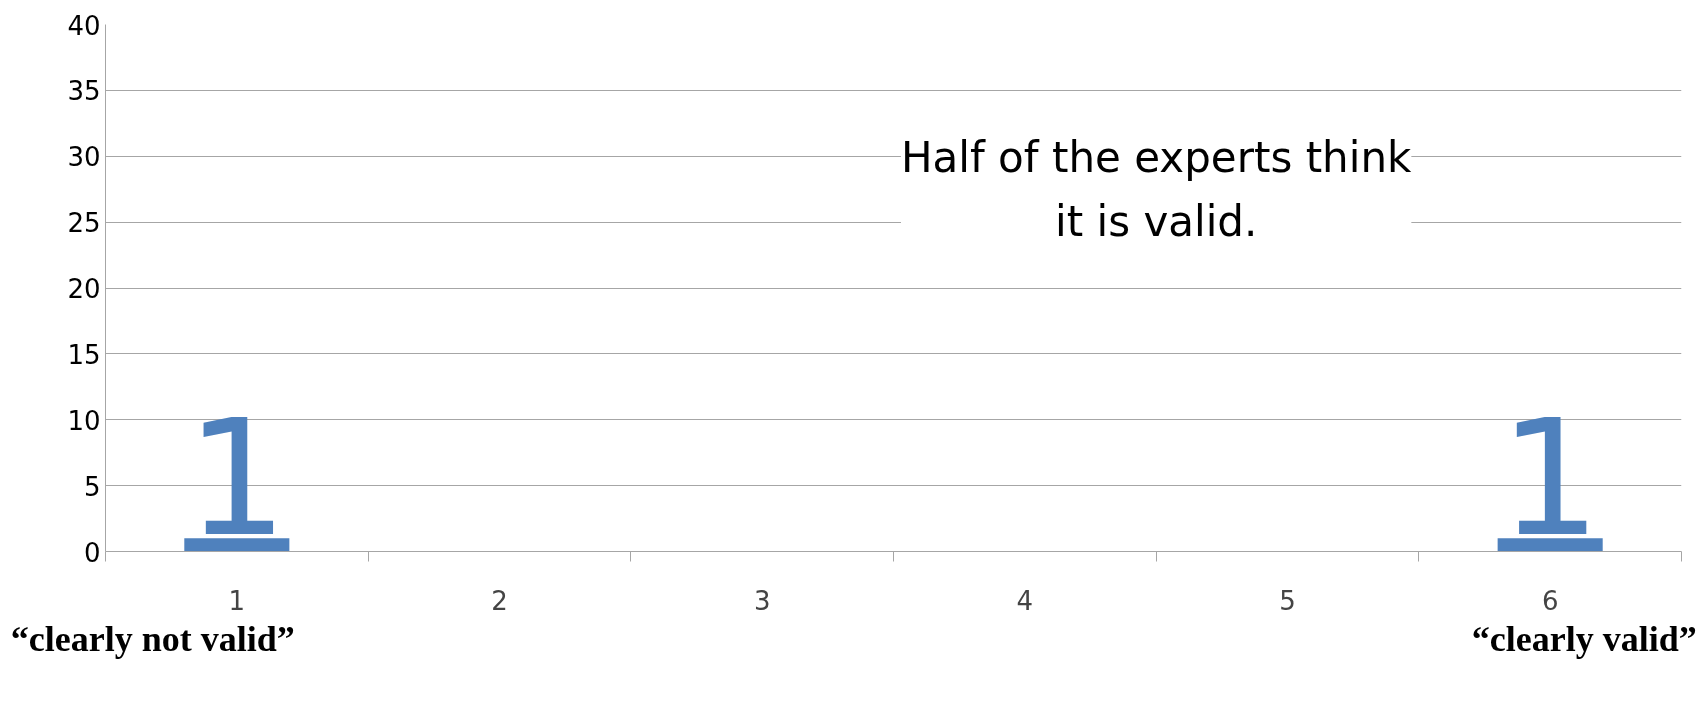 The height and width of the screenshot is (701, 1701). What do you see at coordinates (84, 25) in the screenshot?
I see `y-tick-label: 40` at bounding box center [84, 25].